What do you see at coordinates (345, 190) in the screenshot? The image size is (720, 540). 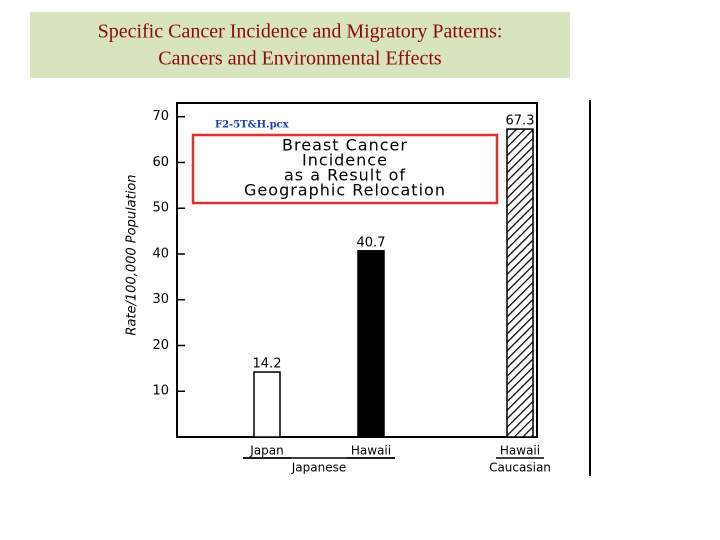 I see `chart-title: Geographic Relocation` at bounding box center [345, 190].